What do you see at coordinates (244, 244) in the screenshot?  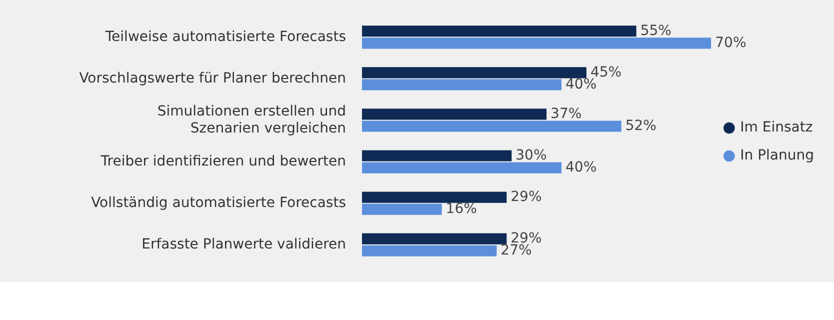 I see `y-tick-label: Erfasste Planwerte validieren` at bounding box center [244, 244].